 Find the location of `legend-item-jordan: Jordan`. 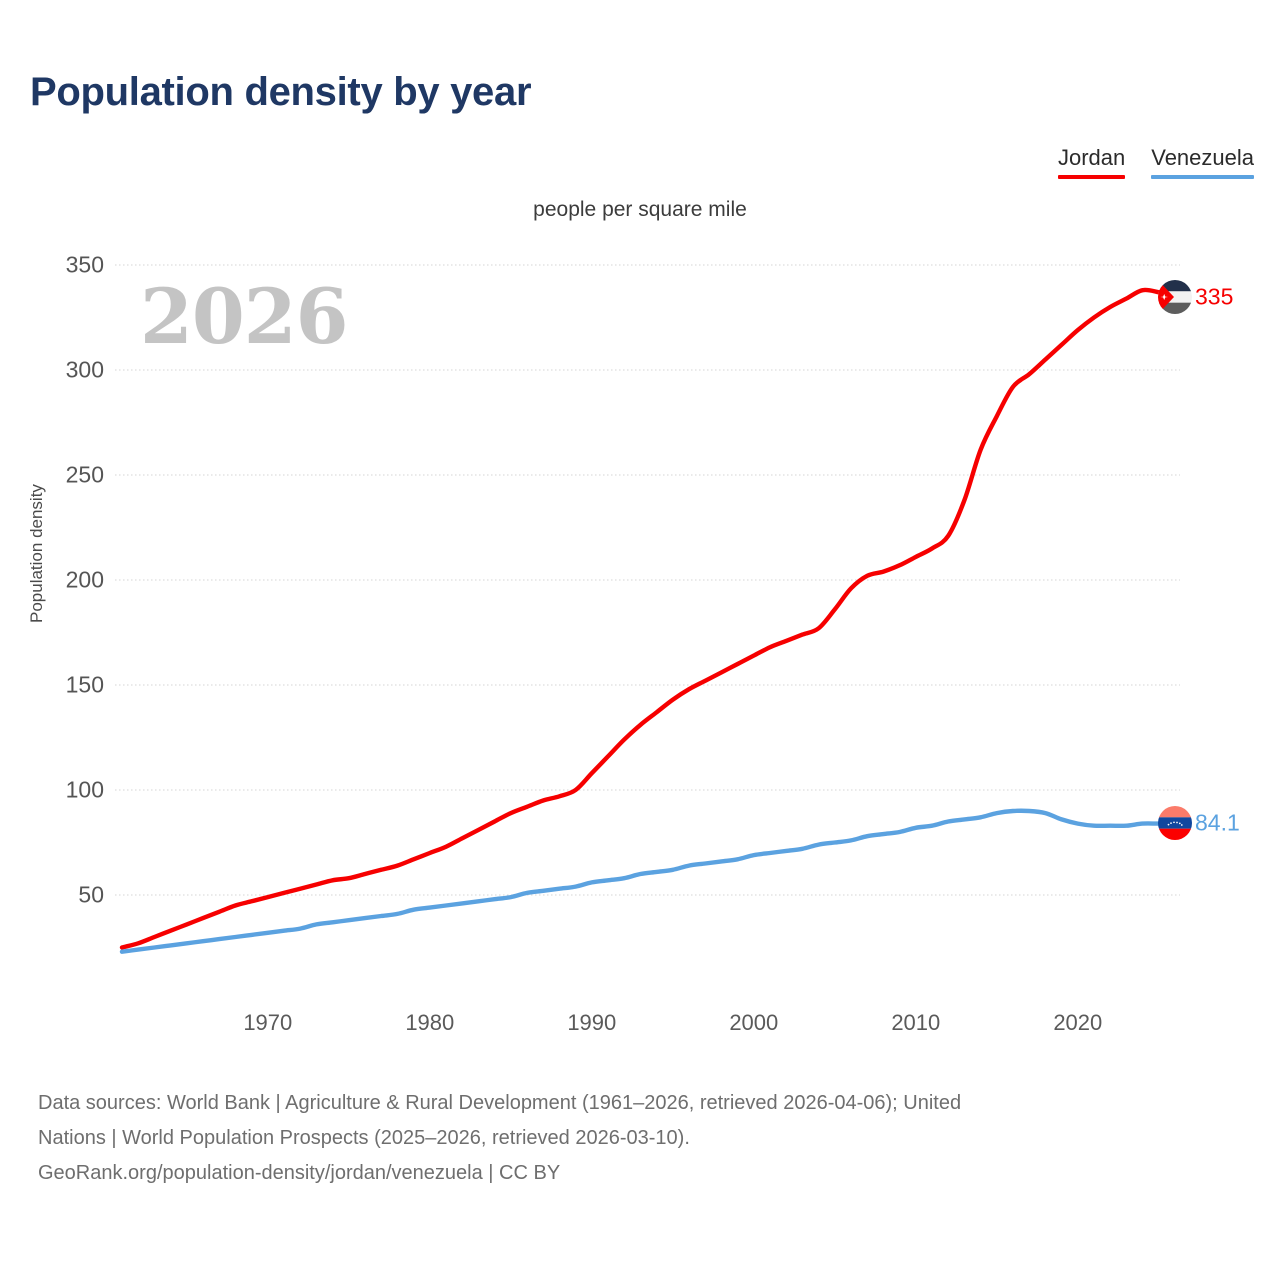

legend-item-jordan: Jordan is located at coordinates (1091, 162).